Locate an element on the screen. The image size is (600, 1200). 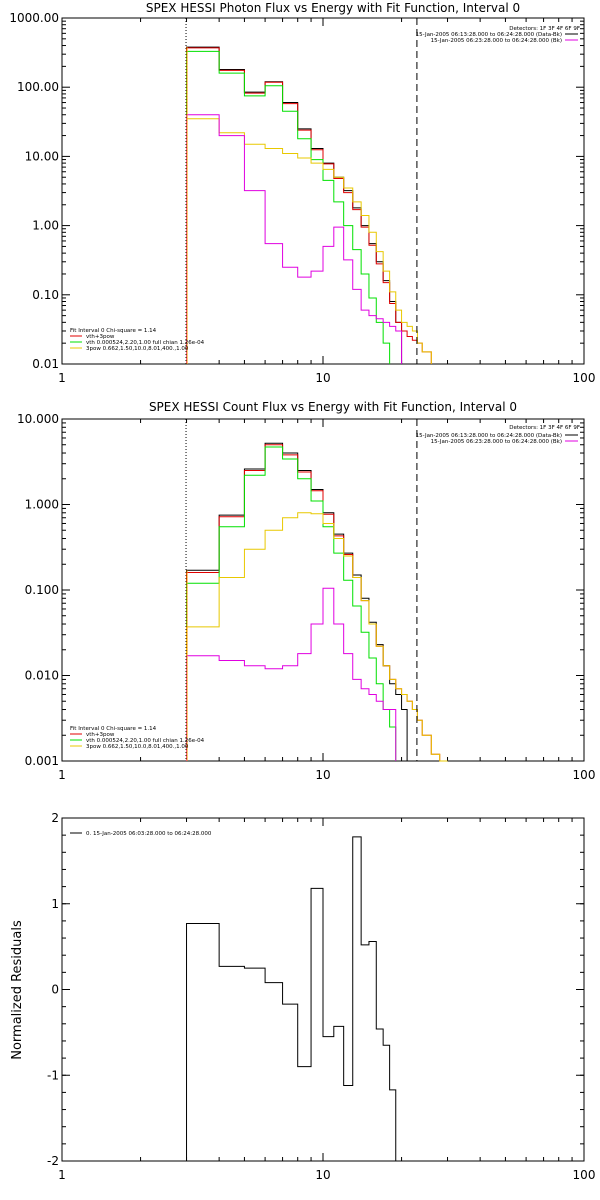
y-tick-label: 0.10 is located at coordinates (45, 295).